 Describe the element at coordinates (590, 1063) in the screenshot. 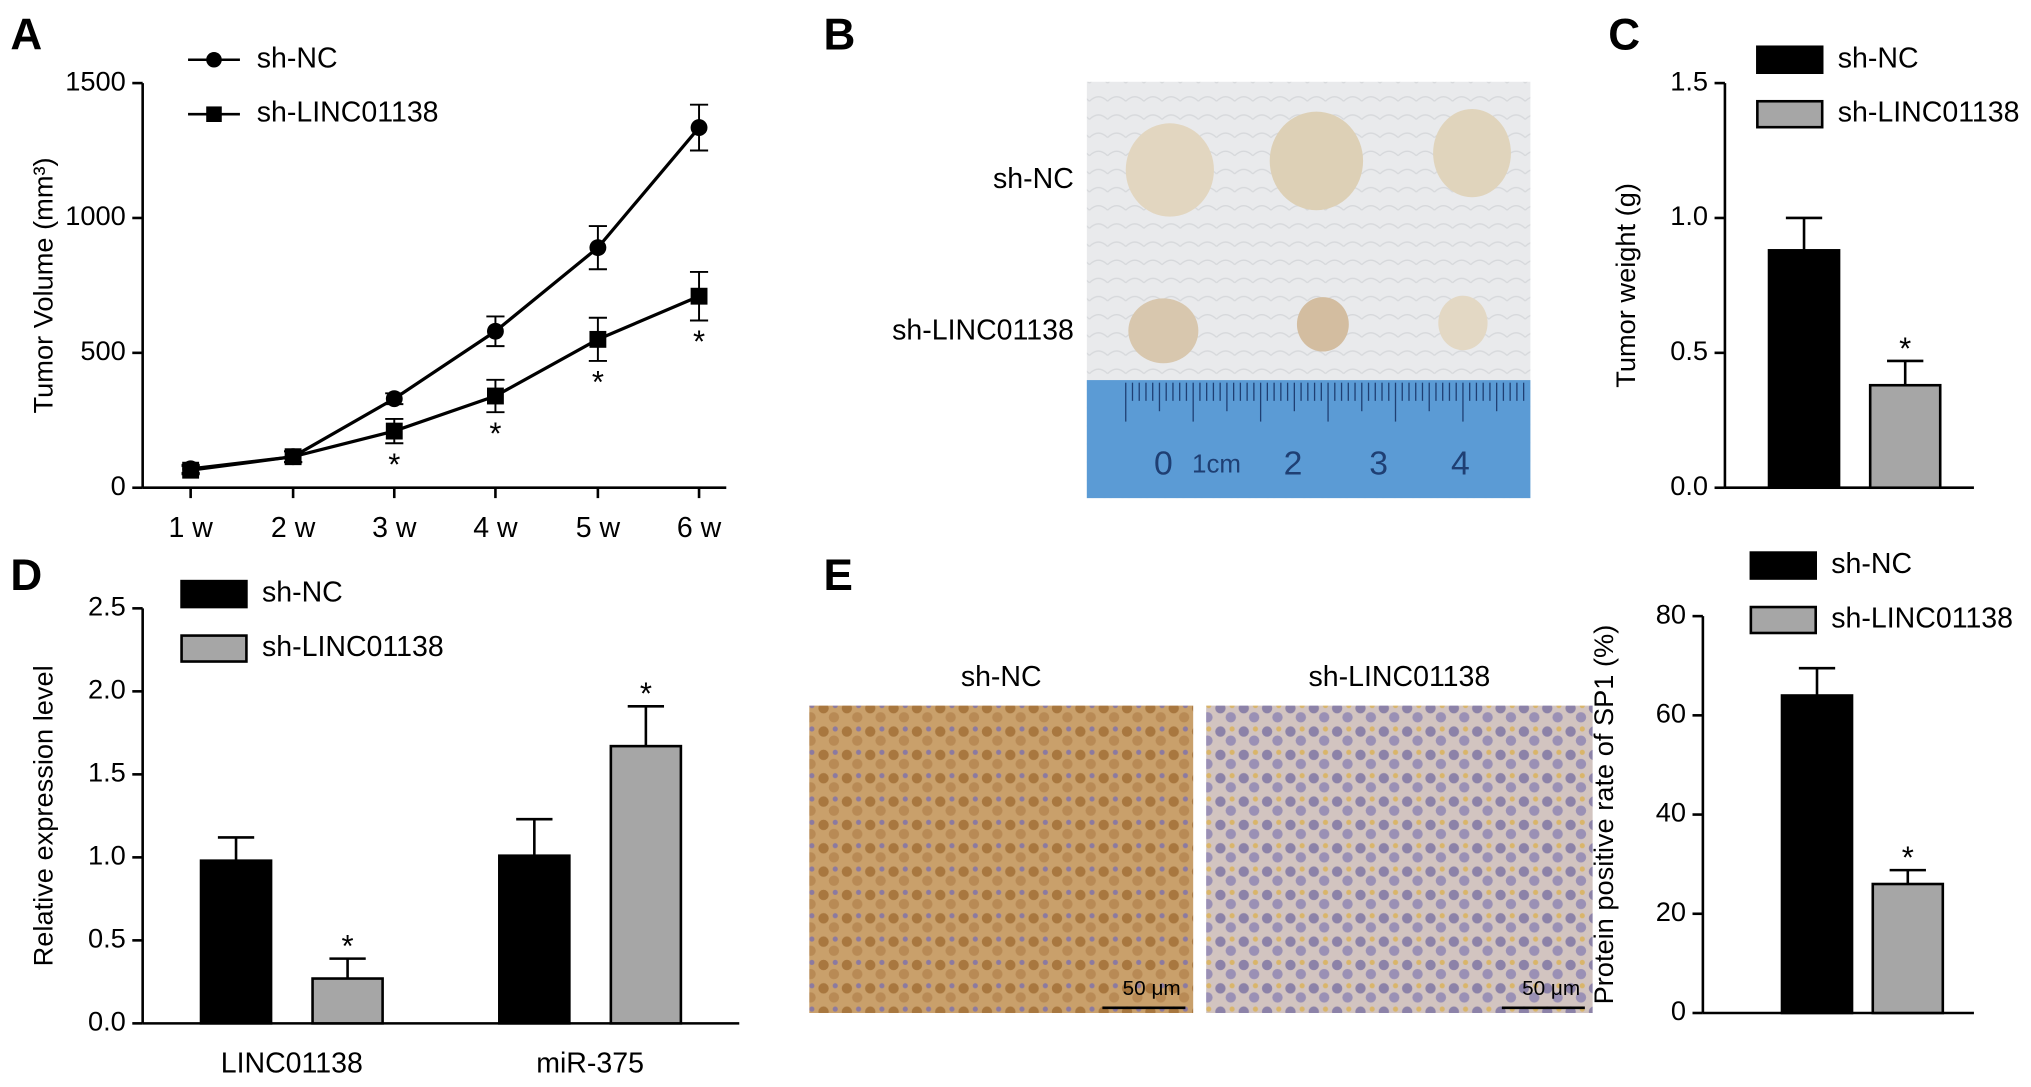

I see `x-tick-label: miR-375` at that location.